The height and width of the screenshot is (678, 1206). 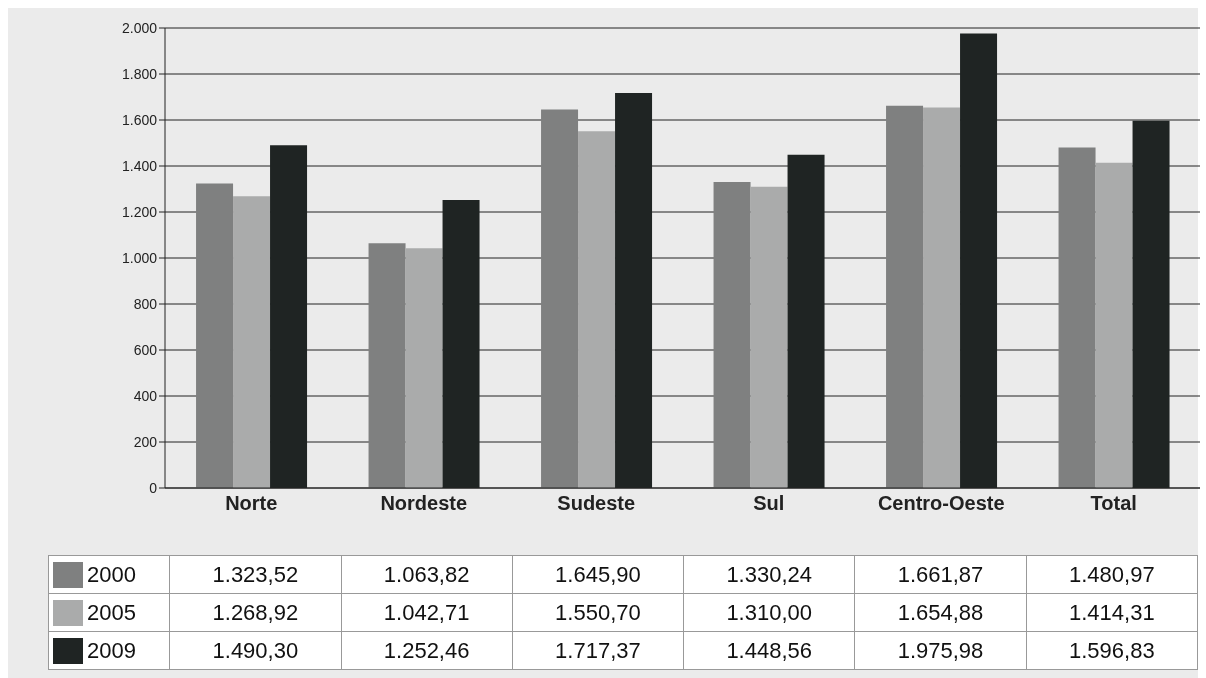 What do you see at coordinates (769, 612) in the screenshot?
I see `data-label: 1.310,00` at bounding box center [769, 612].